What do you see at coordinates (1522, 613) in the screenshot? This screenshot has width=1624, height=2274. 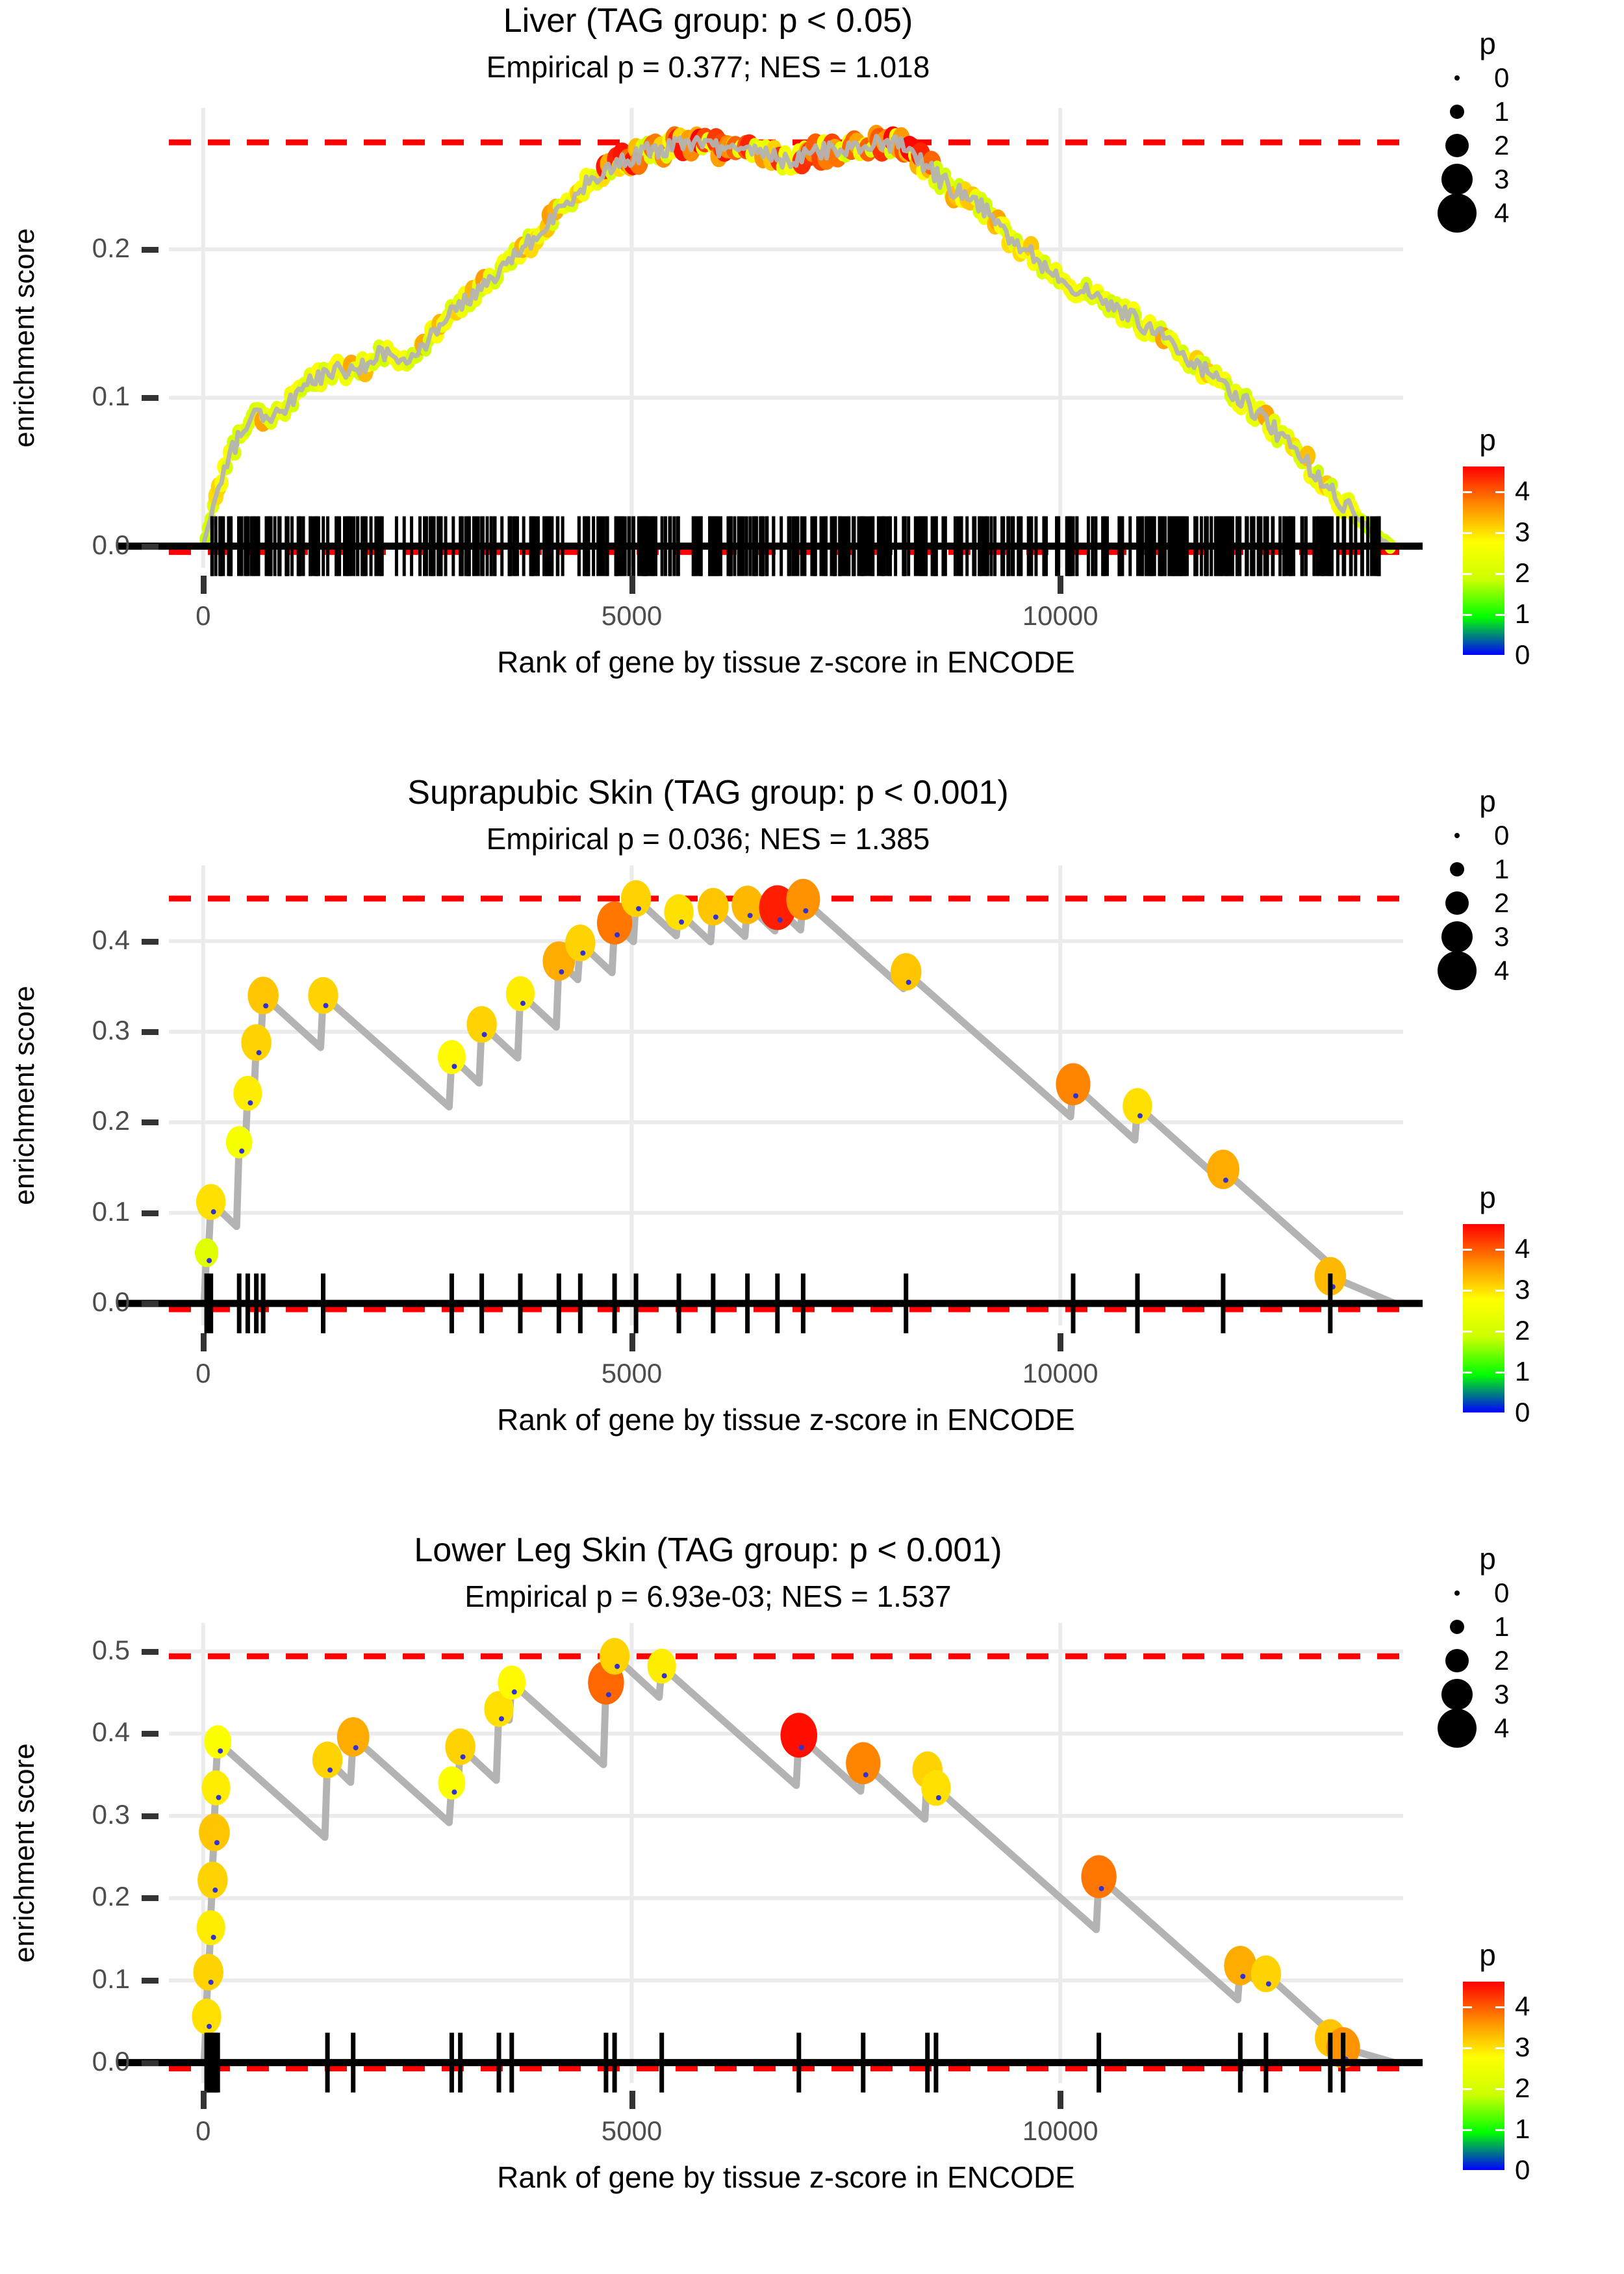 I see `color-legend-tick-label: 1` at bounding box center [1522, 613].